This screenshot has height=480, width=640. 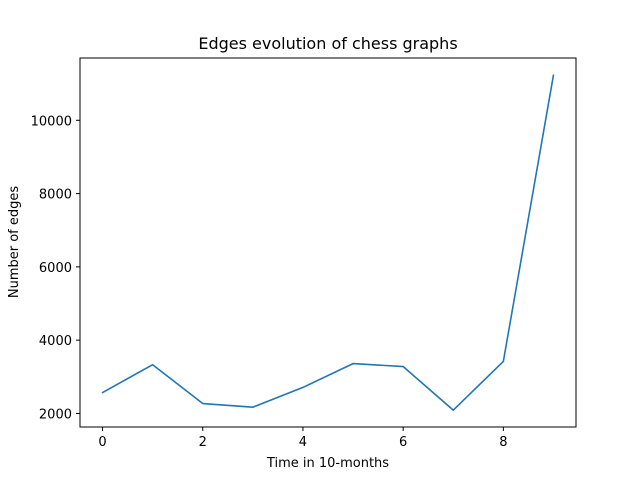 I want to click on x-tick-label: 2, so click(x=203, y=442).